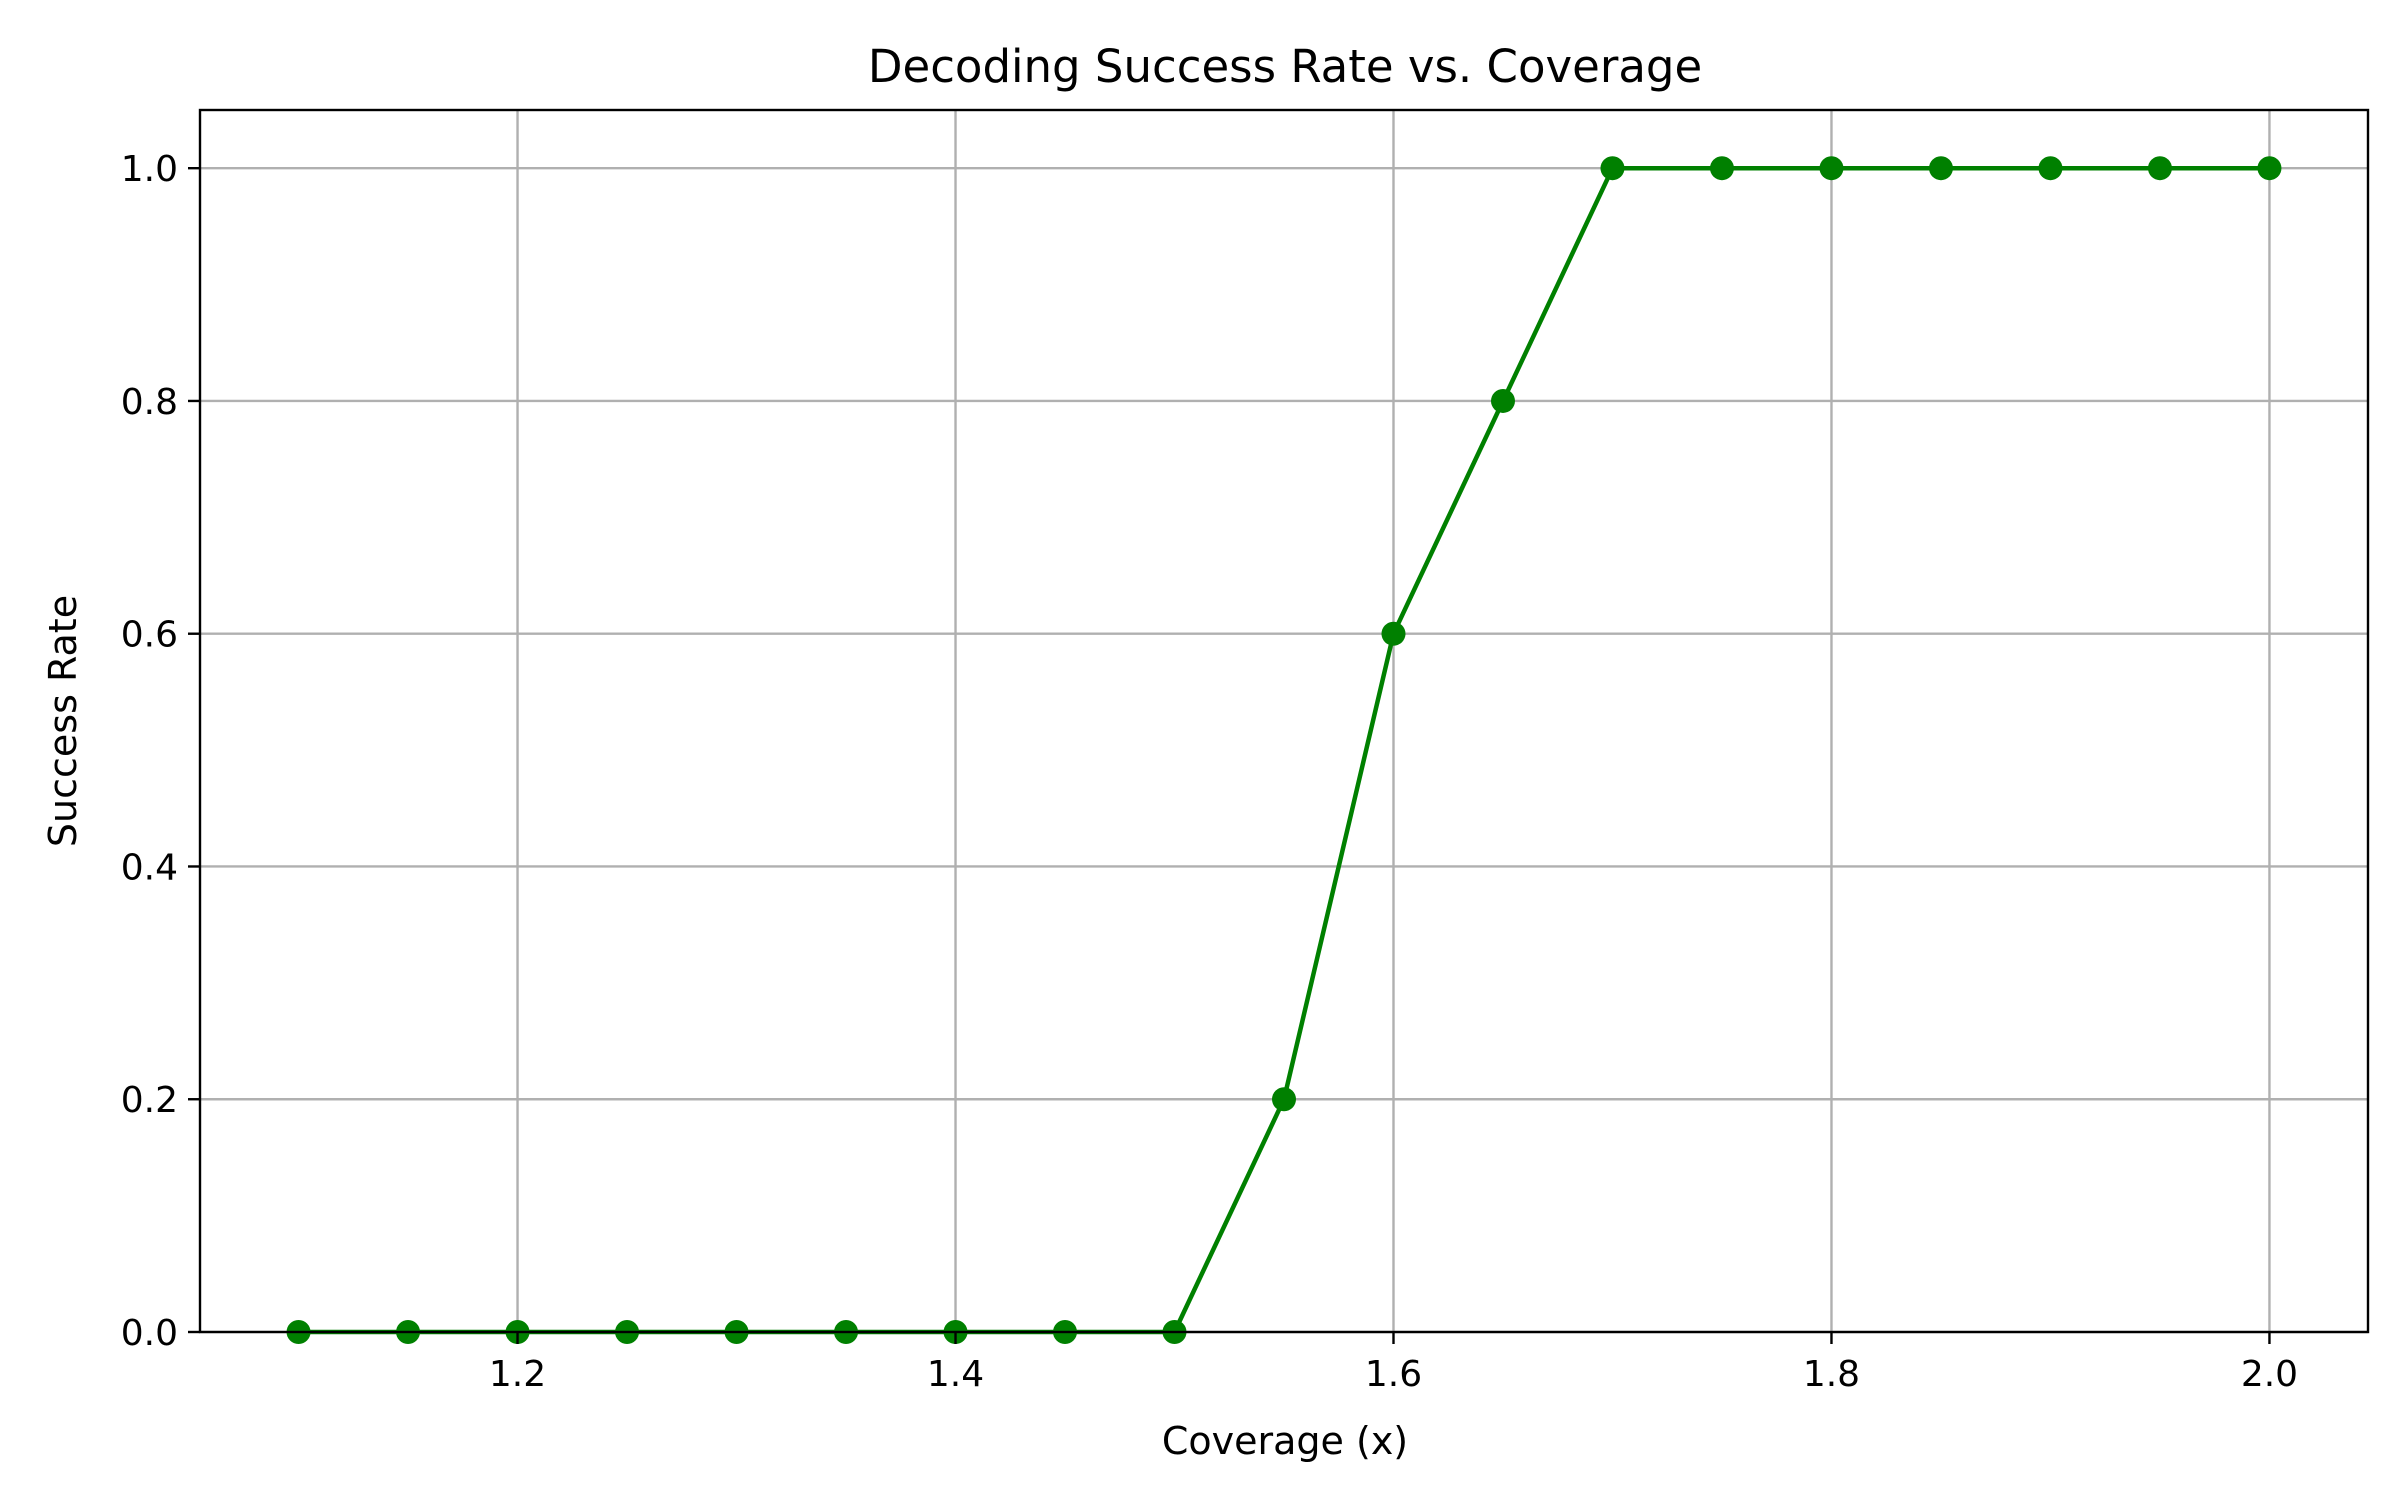 The height and width of the screenshot is (1500, 2400). What do you see at coordinates (149, 1333) in the screenshot?
I see `y-tick-label: 0.0` at bounding box center [149, 1333].